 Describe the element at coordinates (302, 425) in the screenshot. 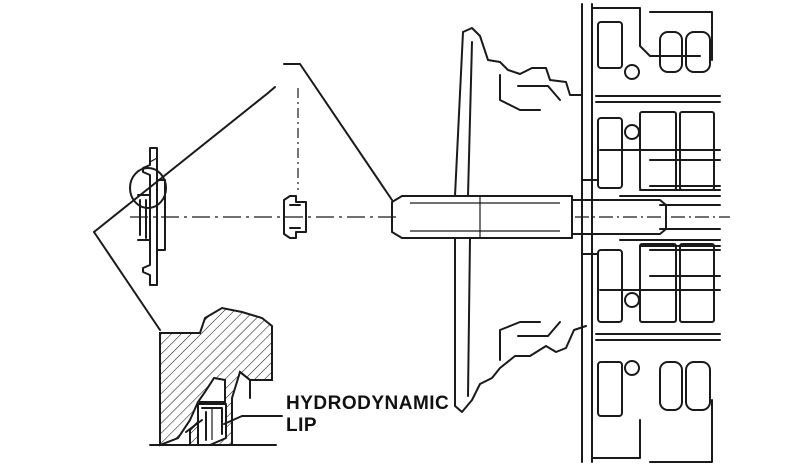

I see `callout-label-line2: LIP` at that location.